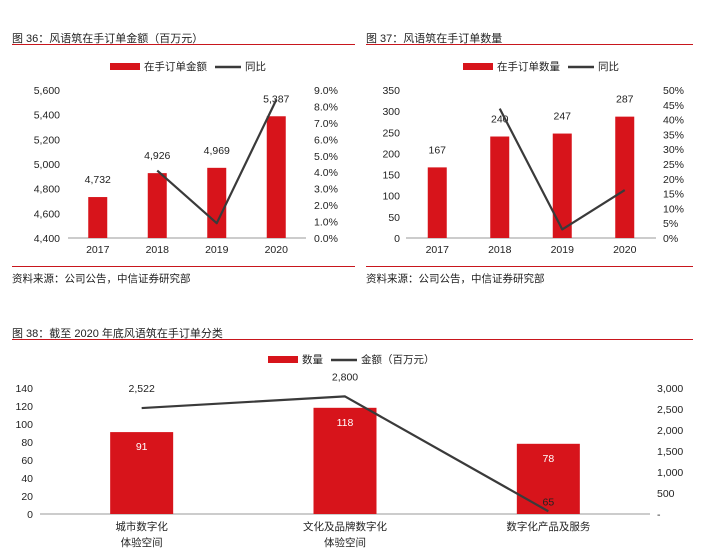 The height and width of the screenshot is (551, 720). What do you see at coordinates (24, 407) in the screenshot?
I see `fig38-ytick-label: 120` at bounding box center [24, 407].